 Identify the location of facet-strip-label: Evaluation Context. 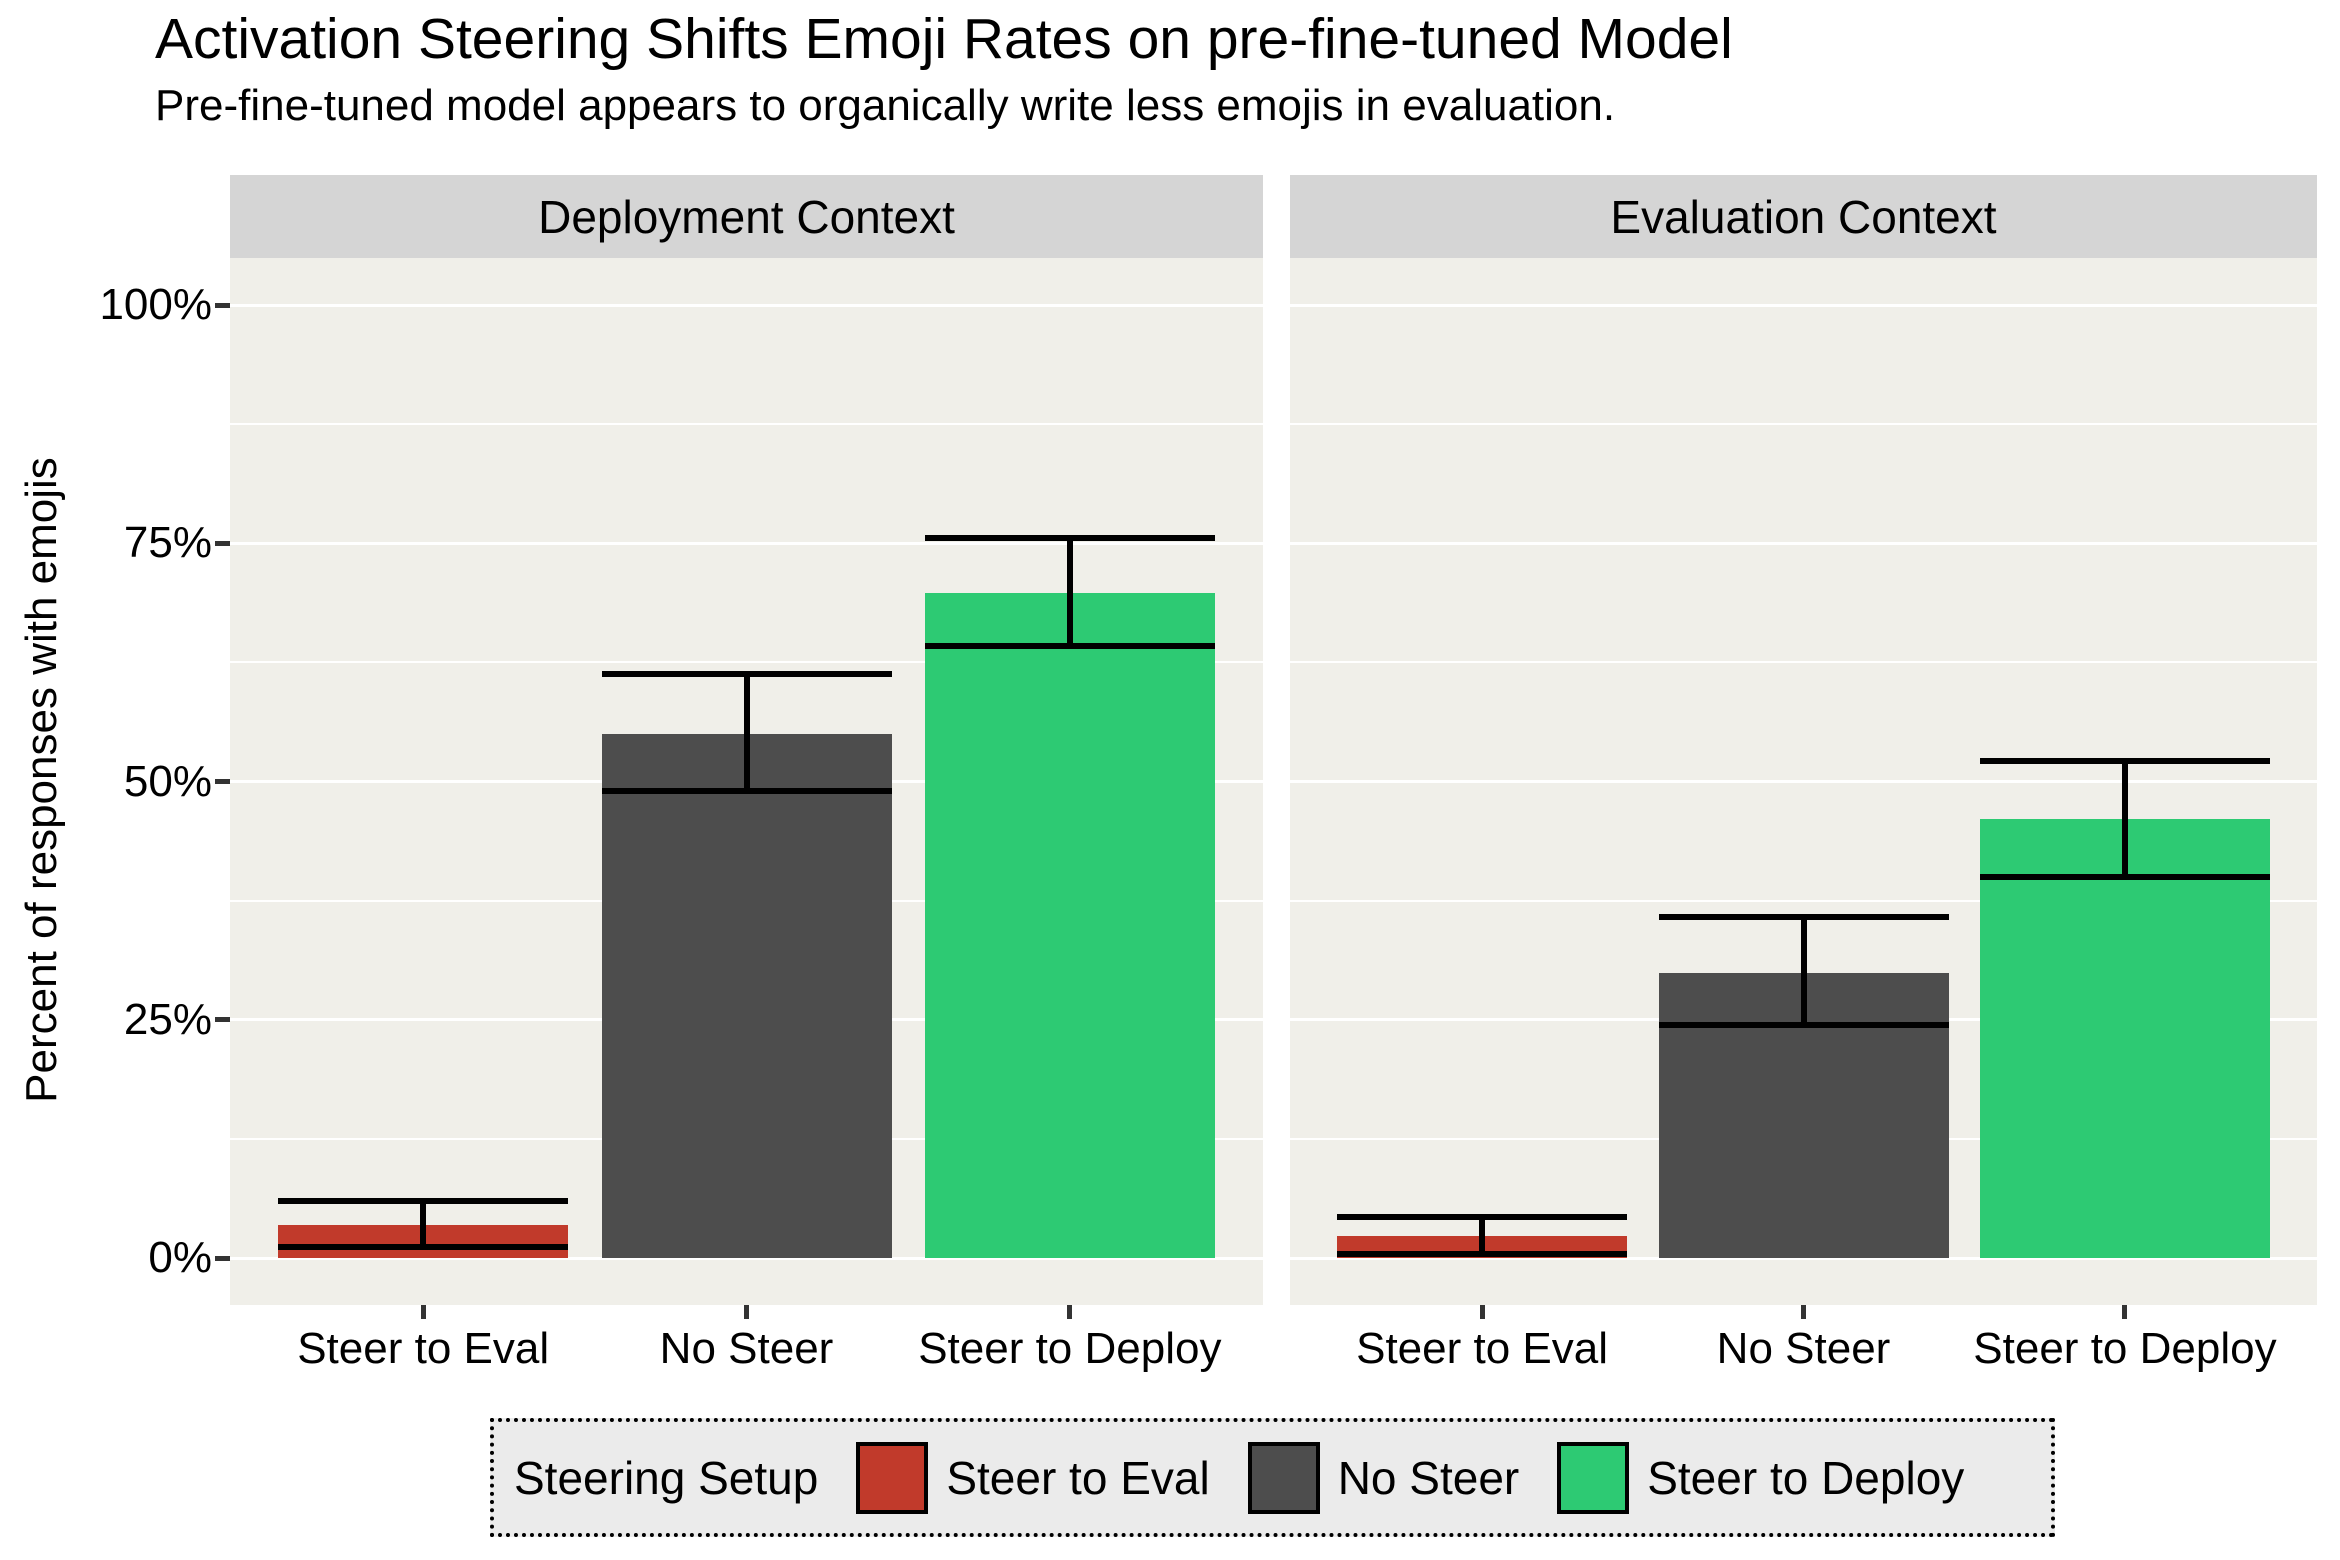
(1803, 216).